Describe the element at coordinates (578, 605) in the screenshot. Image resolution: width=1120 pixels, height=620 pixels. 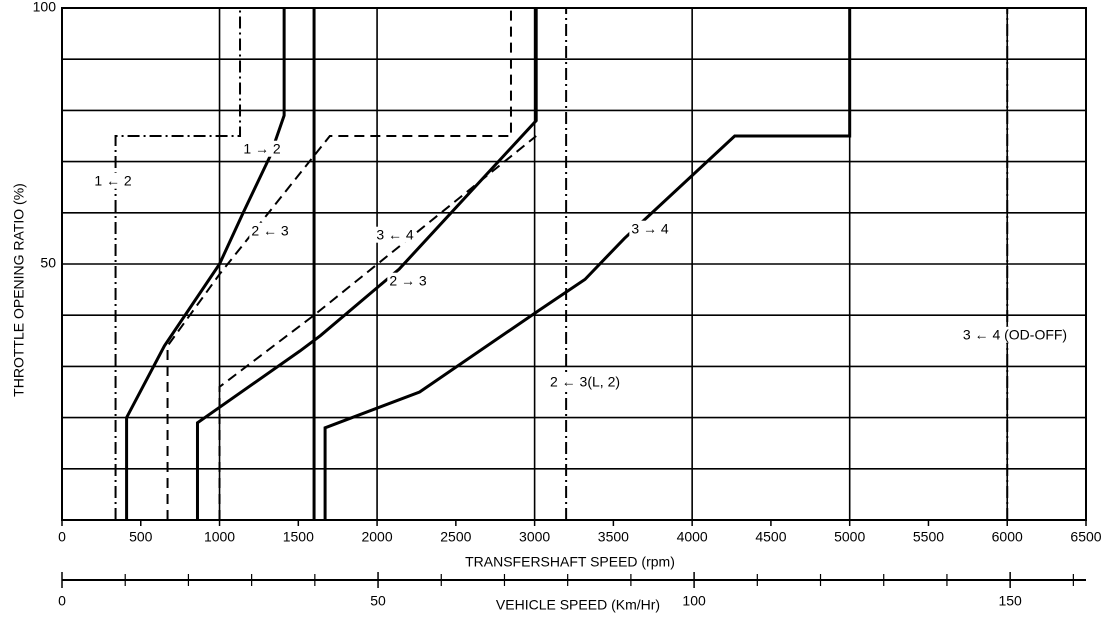
I see `x2-axis-title: VEHICLE SPEED (Km/Hr)` at that location.